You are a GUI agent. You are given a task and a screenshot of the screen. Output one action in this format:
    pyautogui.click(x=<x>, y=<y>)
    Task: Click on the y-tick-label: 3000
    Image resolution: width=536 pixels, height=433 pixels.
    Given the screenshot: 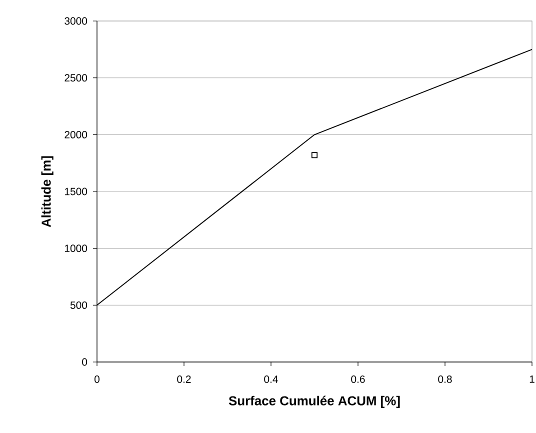 What is the action you would take?
    pyautogui.click(x=76, y=21)
    